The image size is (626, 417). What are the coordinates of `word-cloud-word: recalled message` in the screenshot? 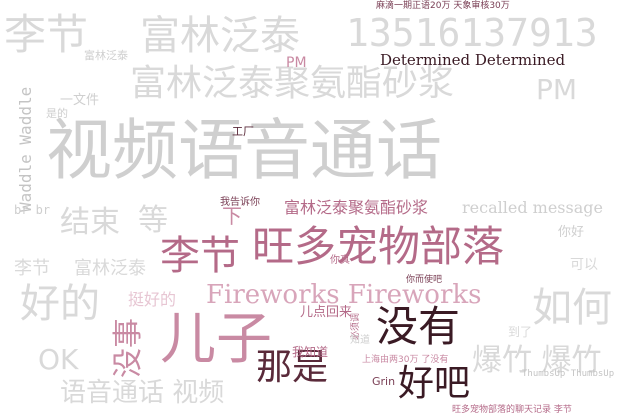 It's located at (532, 207).